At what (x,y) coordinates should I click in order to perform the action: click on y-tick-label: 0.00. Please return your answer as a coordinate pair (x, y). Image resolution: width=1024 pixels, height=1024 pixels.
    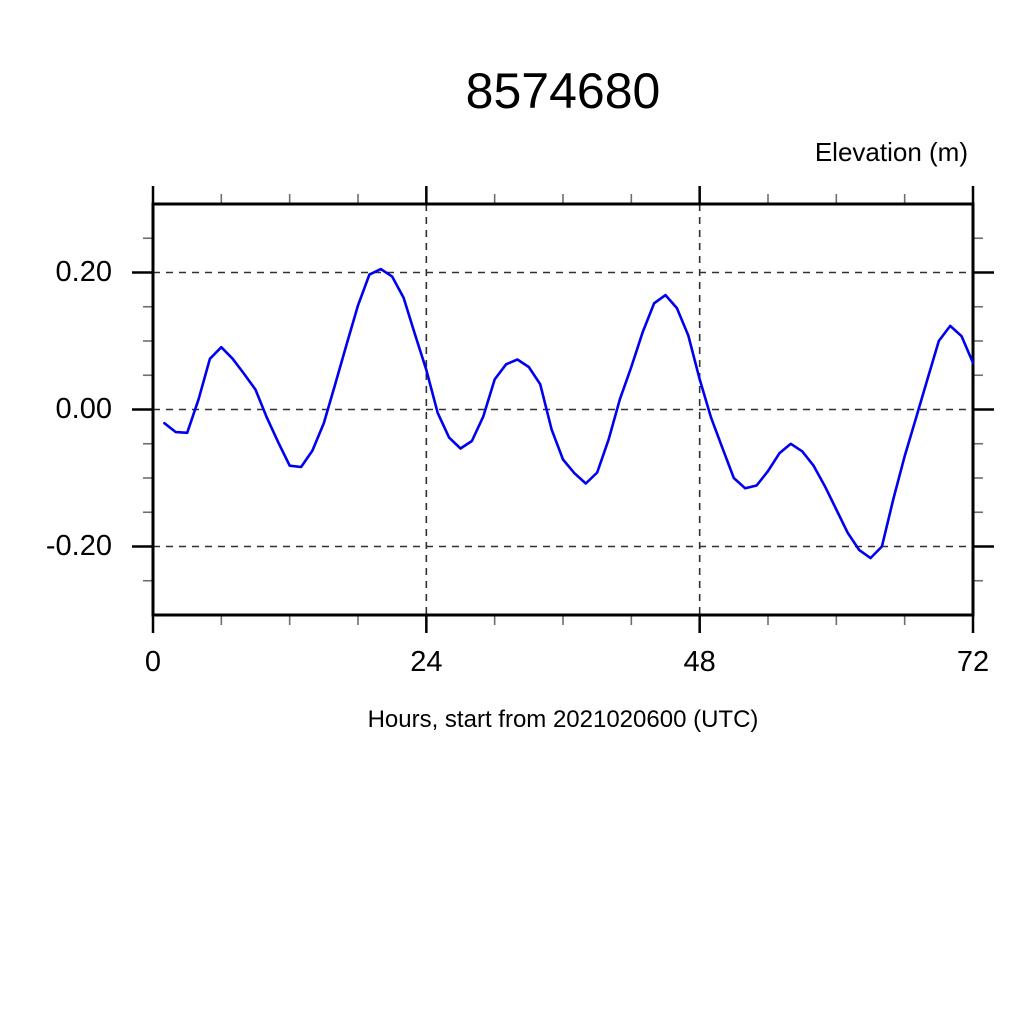
    Looking at the image, I should click on (83, 408).